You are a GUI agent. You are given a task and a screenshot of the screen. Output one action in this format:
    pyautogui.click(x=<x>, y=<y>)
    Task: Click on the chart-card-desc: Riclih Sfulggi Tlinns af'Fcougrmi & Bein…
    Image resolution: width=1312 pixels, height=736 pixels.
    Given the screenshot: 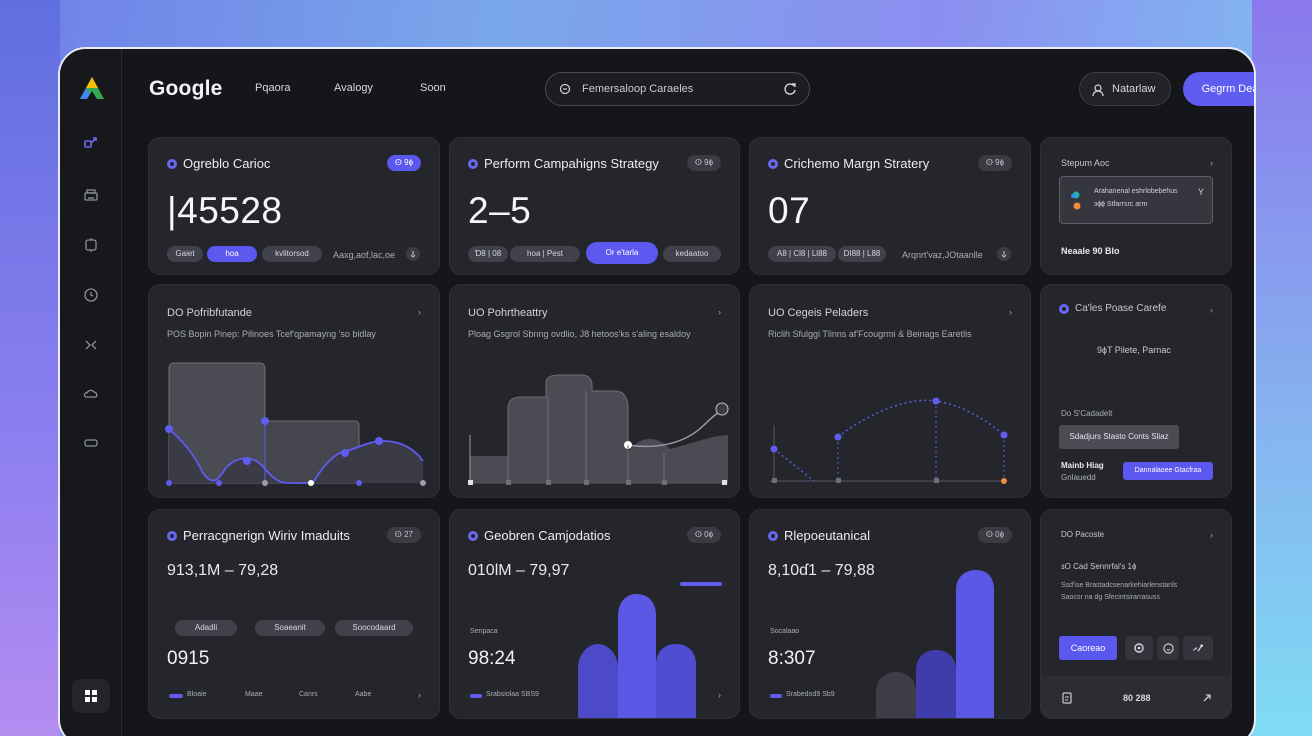 What is the action you would take?
    pyautogui.click(x=870, y=334)
    